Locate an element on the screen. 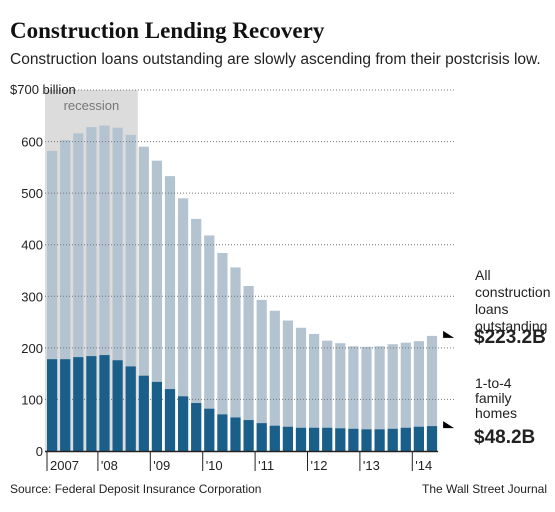 Image resolution: width=555 pixels, height=512 pixels. x-tick-label: '08 is located at coordinates (109, 465).